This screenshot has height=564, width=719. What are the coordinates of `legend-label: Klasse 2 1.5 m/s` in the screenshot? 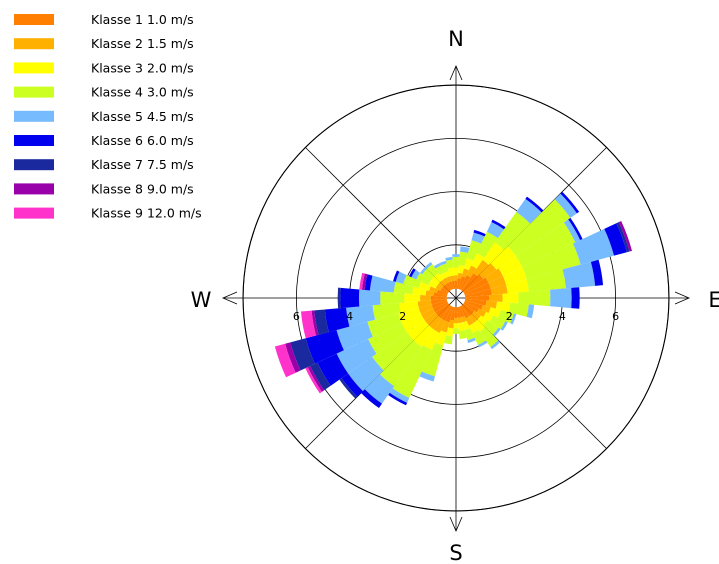 It's located at (142, 43).